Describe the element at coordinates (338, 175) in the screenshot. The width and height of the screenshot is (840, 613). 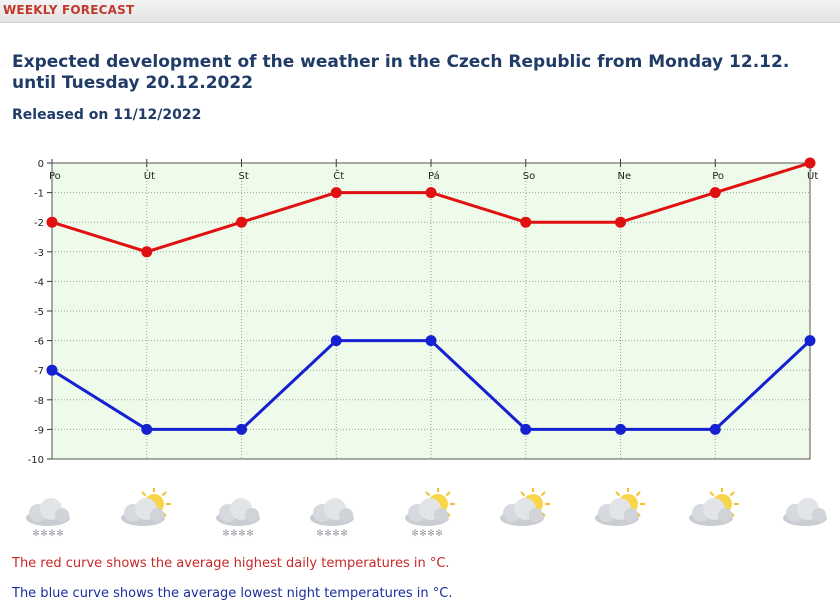
I see `x-tick-label: Čt` at that location.